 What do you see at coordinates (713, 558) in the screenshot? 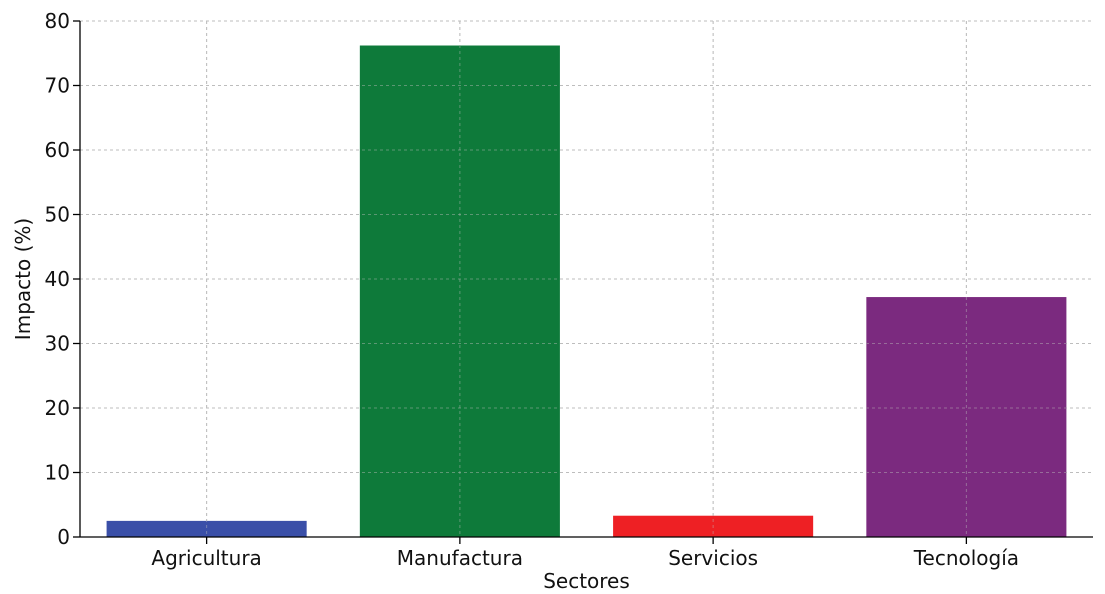
I see `x-tick-label: Servicios` at bounding box center [713, 558].